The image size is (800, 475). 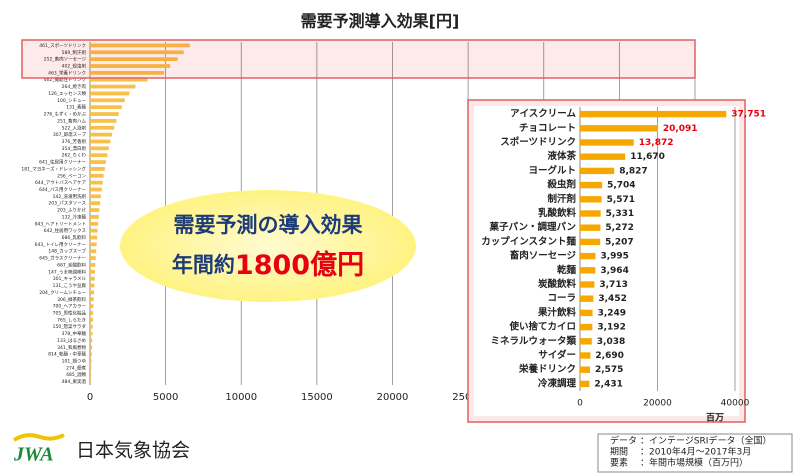 I want to click on value-label: 3,192, so click(x=611, y=328).